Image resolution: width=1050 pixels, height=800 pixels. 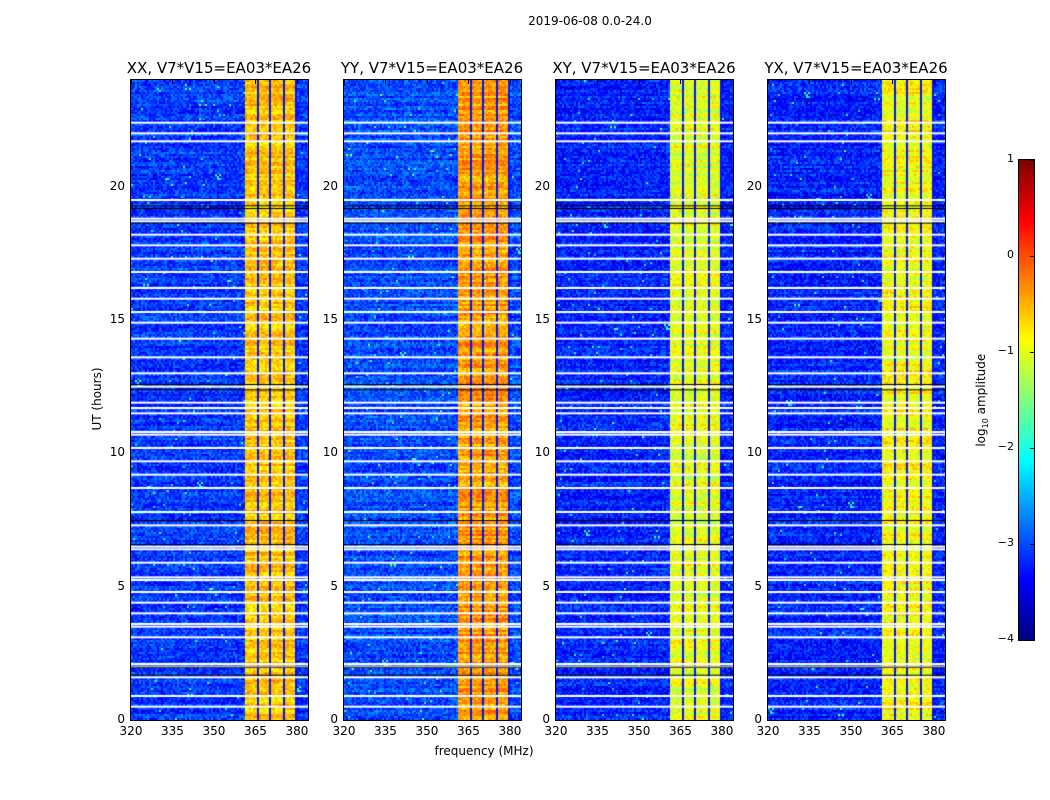 What do you see at coordinates (1005, 350) in the screenshot?
I see `colorbar-tick-label: −1` at bounding box center [1005, 350].